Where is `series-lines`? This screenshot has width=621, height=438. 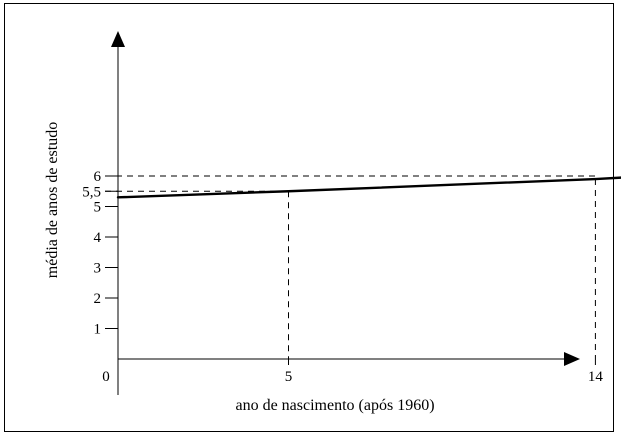
series-lines is located at coordinates (368, 187).